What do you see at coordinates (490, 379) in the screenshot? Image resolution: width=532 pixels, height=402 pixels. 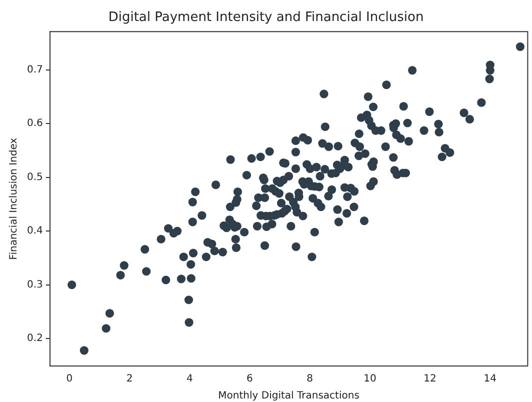 I see `x-tick-label: 14` at bounding box center [490, 379].